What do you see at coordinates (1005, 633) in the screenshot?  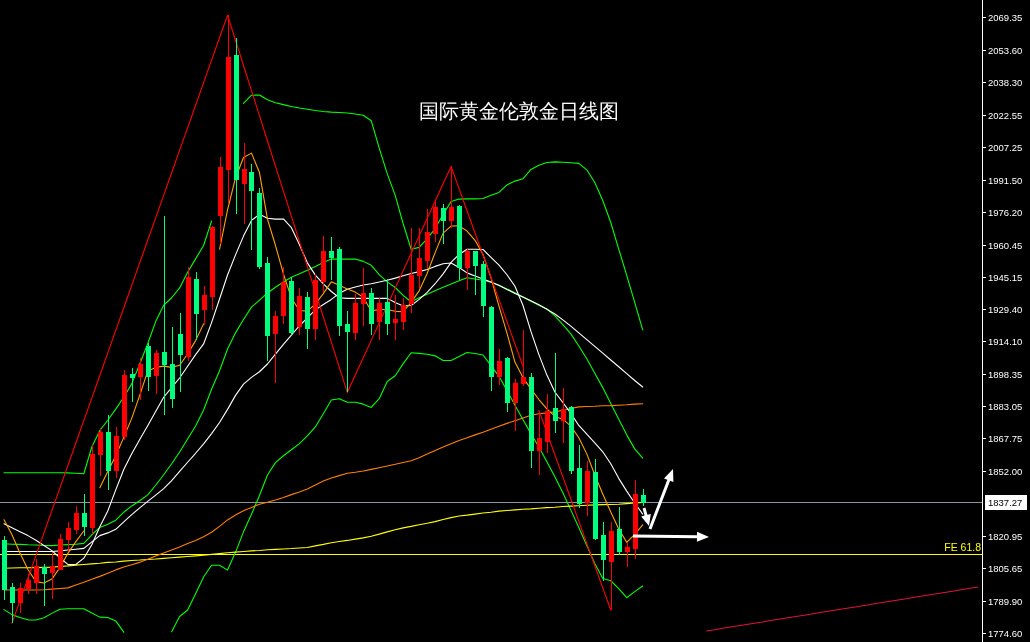 I see `y-tick-label: 1774.60` at bounding box center [1005, 633].